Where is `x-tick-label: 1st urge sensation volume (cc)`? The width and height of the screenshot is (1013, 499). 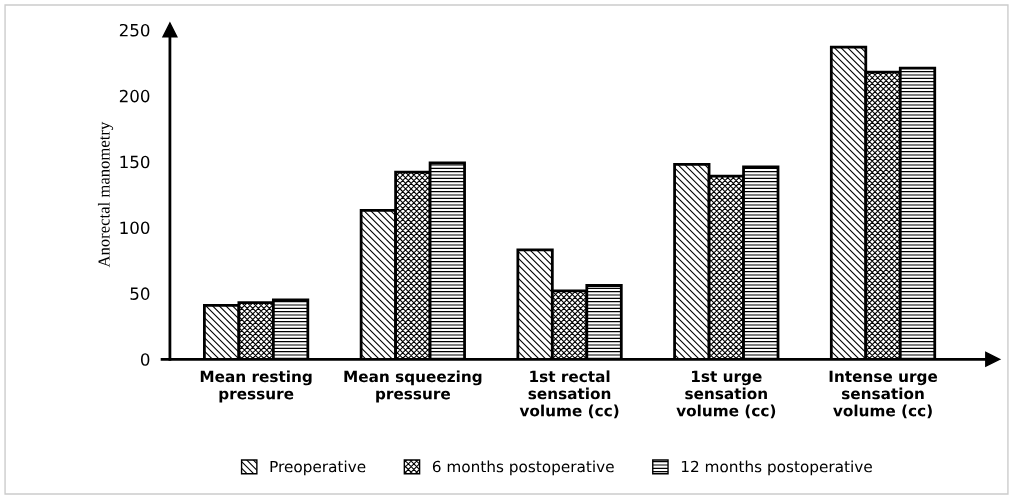
x-tick-label: 1st urge sensation volume (cc) is located at coordinates (726, 394).